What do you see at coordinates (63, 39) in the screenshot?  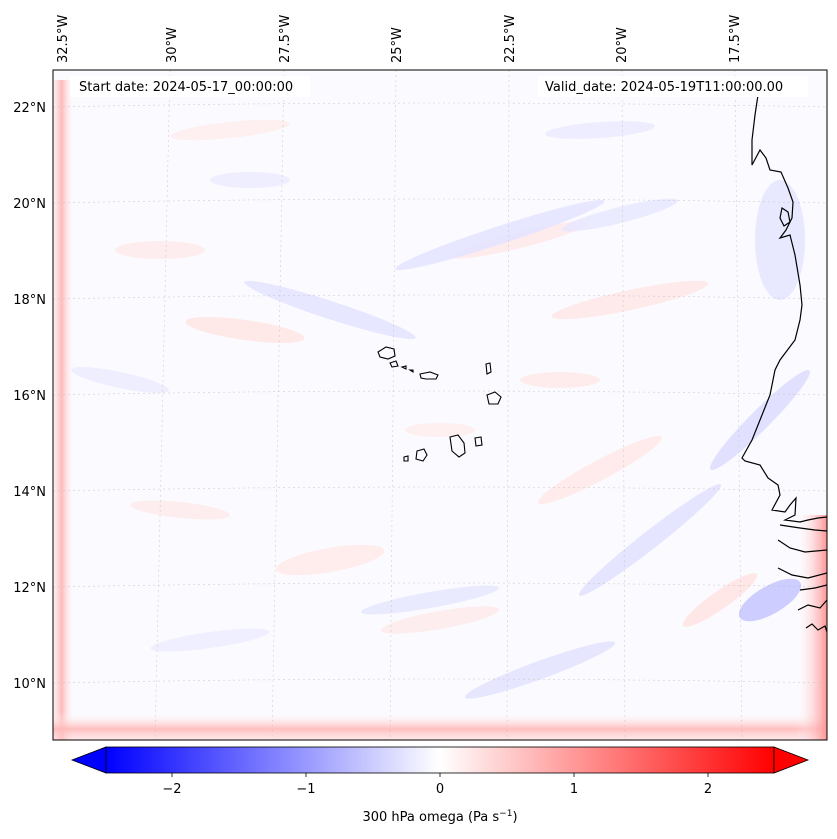 I see `lon-label-32-5w: 32.5°W` at bounding box center [63, 39].